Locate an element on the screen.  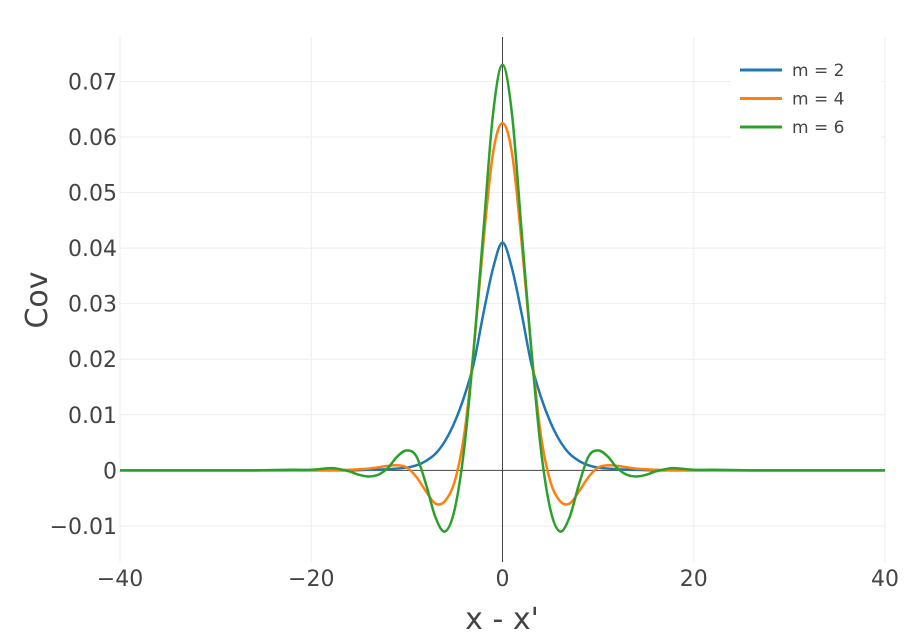
y-tick-label: 0.06 is located at coordinates (92, 138).